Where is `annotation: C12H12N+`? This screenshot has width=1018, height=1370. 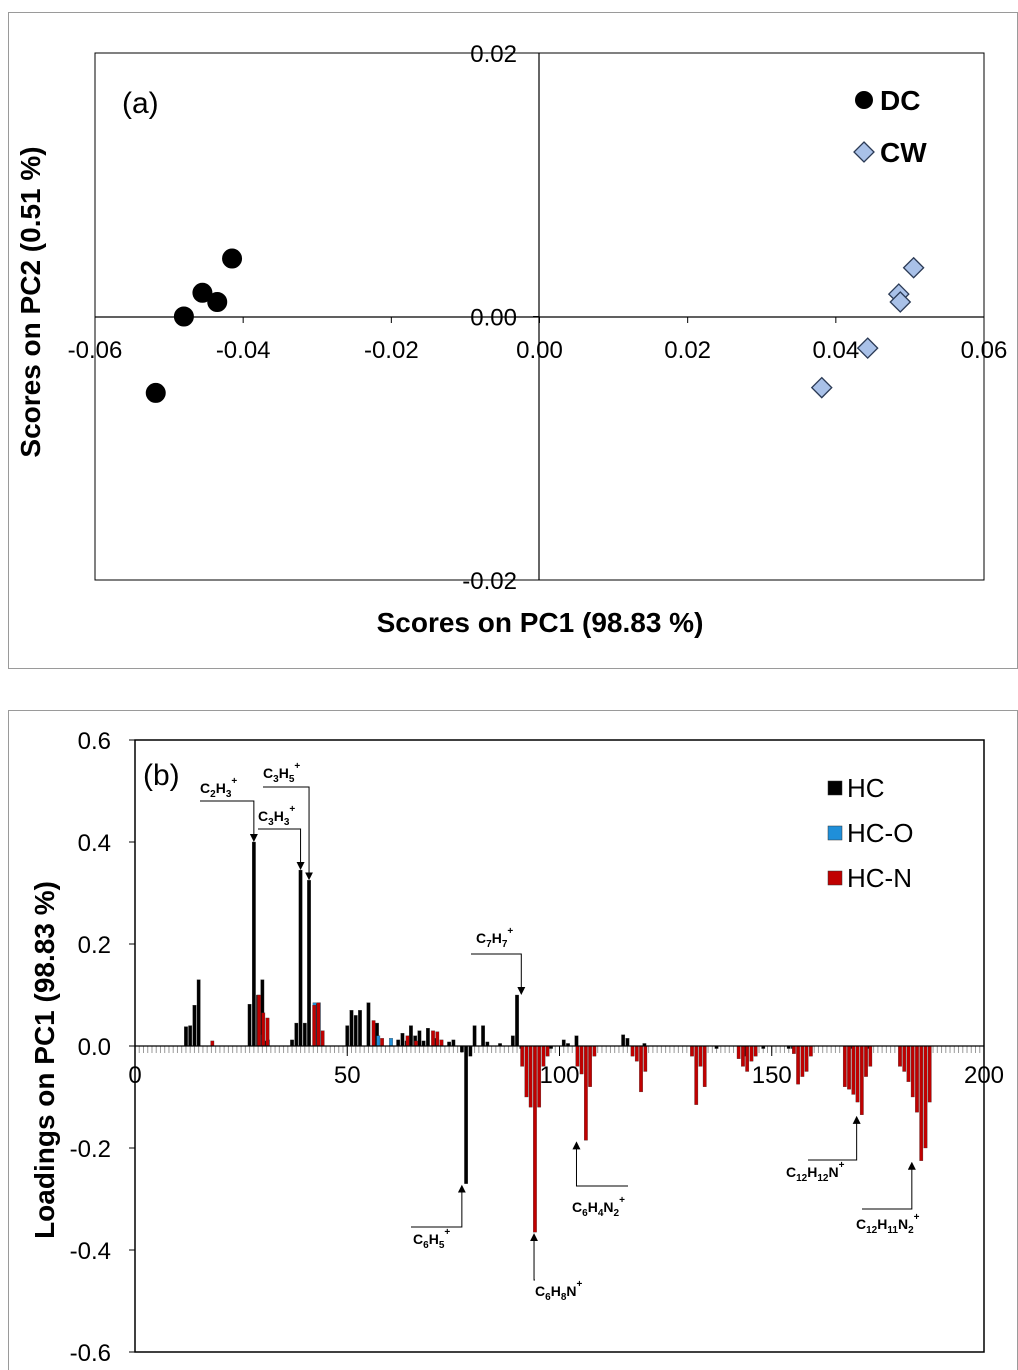 annotation: C12H12N+ is located at coordinates (823, 1149).